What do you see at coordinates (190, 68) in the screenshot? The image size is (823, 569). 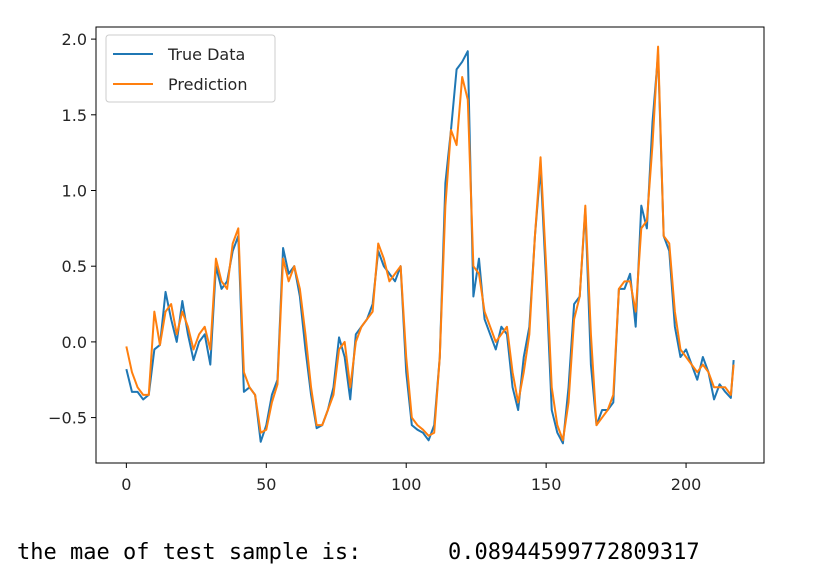 I see `legend-box` at bounding box center [190, 68].